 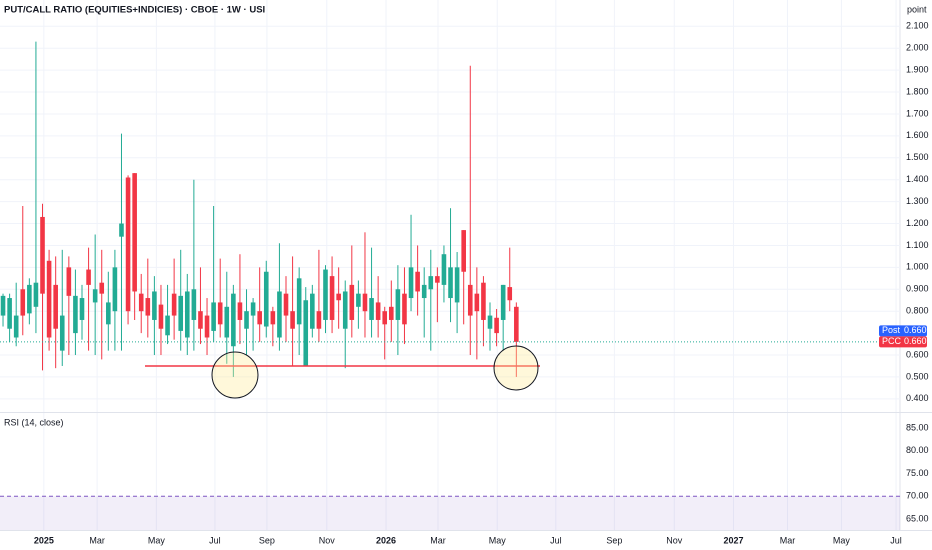 What do you see at coordinates (614, 540) in the screenshot?
I see `x-tick-label: Sep` at bounding box center [614, 540].